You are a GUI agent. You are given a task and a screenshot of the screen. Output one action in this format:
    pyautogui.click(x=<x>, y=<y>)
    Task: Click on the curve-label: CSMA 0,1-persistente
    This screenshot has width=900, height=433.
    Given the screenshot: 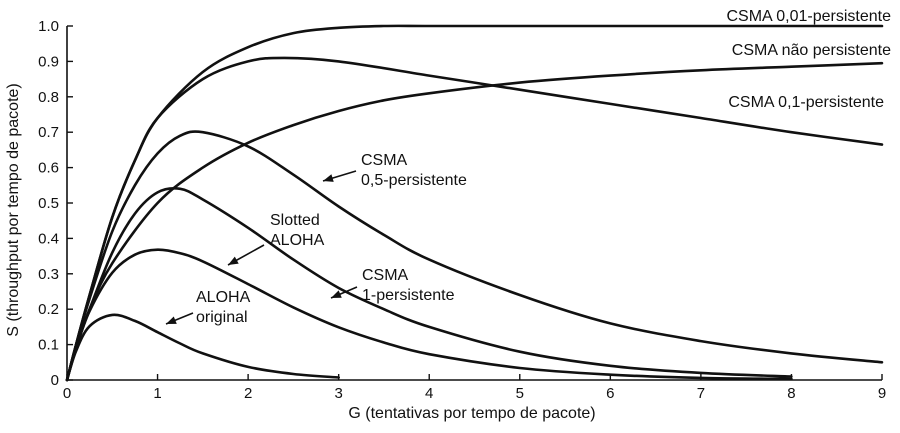 What is the action you would take?
    pyautogui.click(x=806, y=102)
    